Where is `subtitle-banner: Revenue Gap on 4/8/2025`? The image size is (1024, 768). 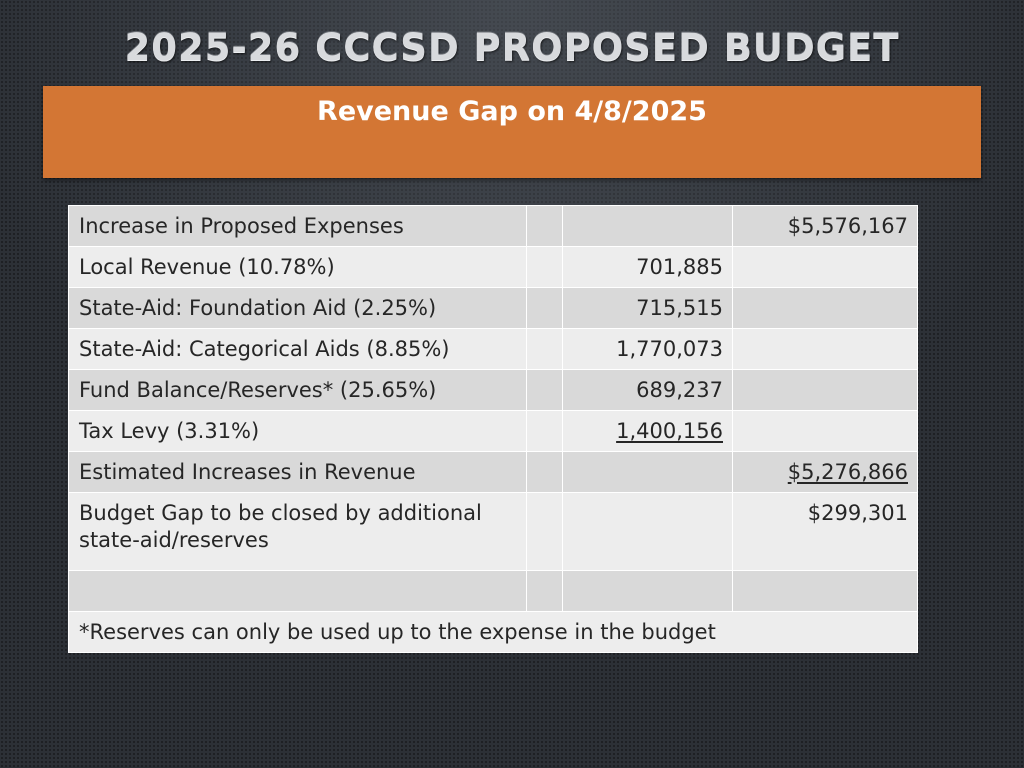
subtitle-banner: Revenue Gap on 4/8/2025 is located at coordinates (512, 132).